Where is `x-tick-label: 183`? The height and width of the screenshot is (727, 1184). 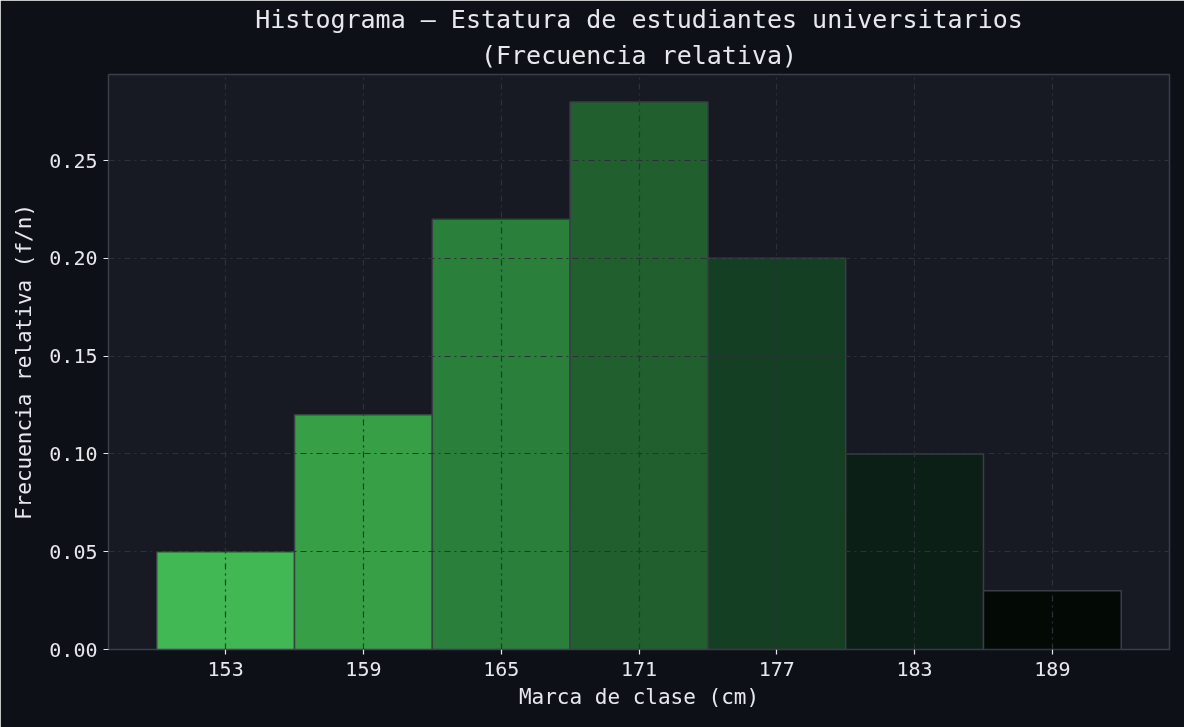
x-tick-label: 183 is located at coordinates (914, 668).